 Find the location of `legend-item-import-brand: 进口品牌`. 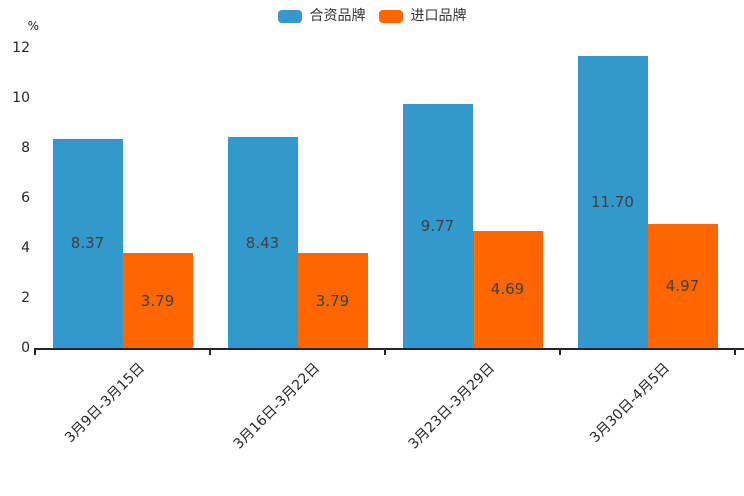

legend-item-import-brand: 进口品牌 is located at coordinates (422, 16).